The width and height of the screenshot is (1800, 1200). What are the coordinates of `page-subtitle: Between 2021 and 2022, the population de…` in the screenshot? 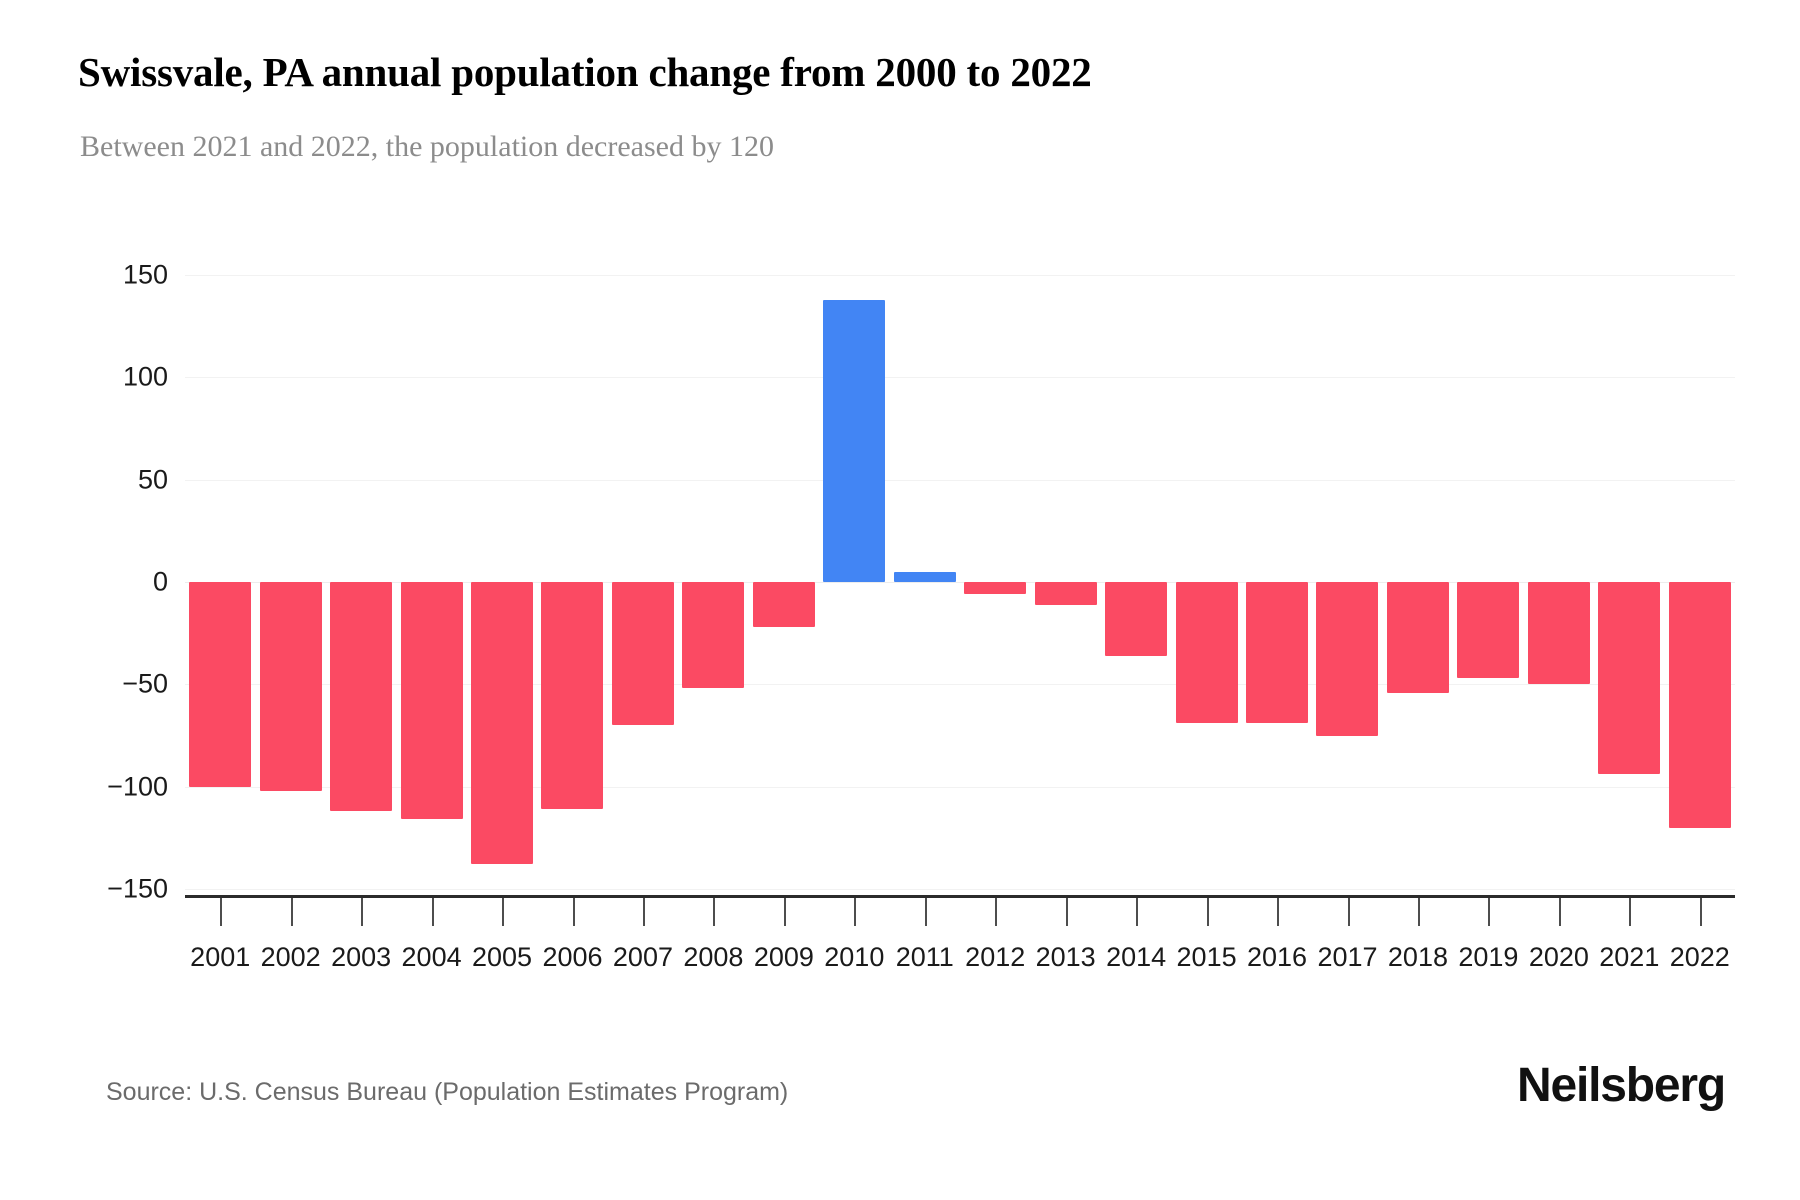 It's located at (427, 146).